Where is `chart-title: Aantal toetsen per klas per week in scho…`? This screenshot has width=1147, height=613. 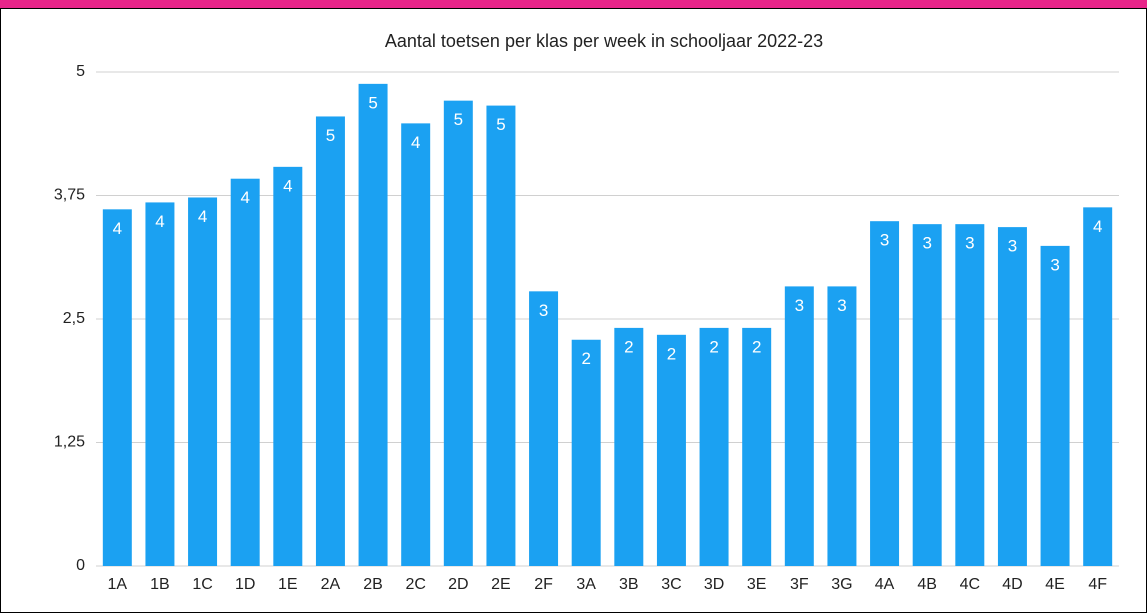 chart-title: Aantal toetsen per klas per week in scho… is located at coordinates (604, 41).